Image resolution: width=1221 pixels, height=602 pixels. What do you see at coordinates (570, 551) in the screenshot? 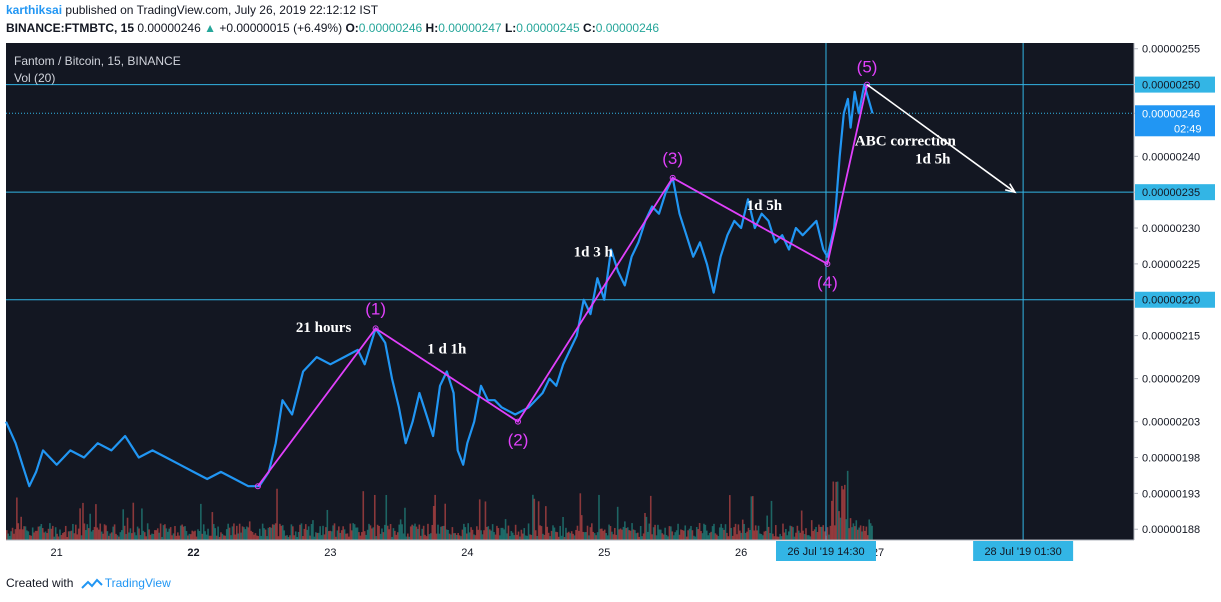
I see `x-axis-panel` at bounding box center [570, 551].